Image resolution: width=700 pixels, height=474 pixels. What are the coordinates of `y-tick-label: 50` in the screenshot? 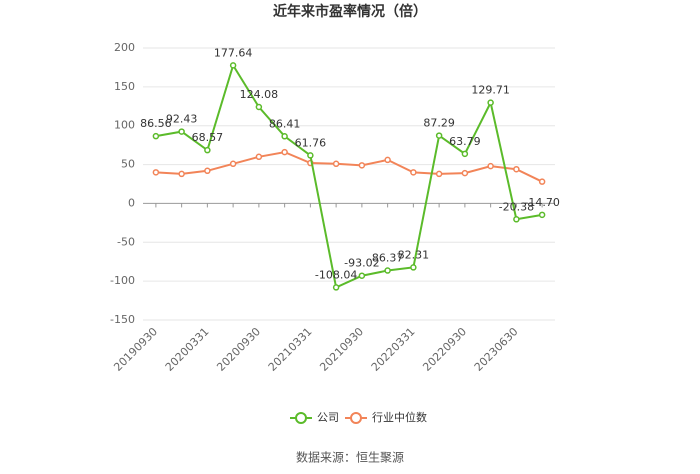 It's located at (128, 164).